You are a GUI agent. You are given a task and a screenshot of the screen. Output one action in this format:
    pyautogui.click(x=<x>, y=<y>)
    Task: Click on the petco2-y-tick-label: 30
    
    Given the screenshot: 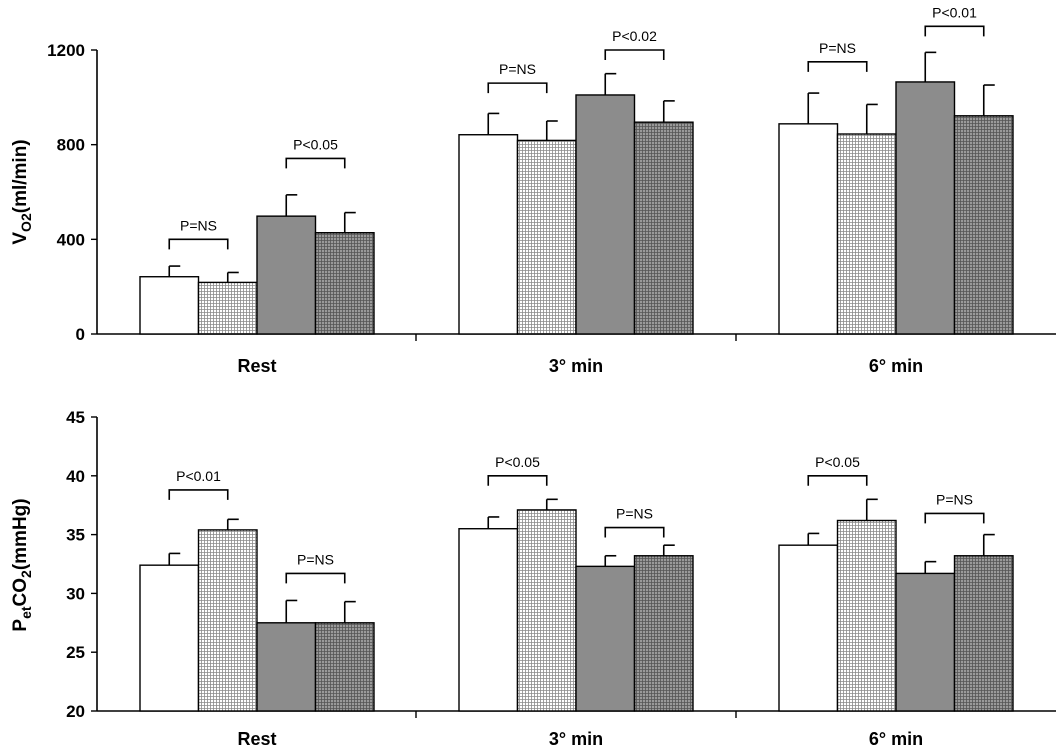 What is the action you would take?
    pyautogui.click(x=75, y=593)
    